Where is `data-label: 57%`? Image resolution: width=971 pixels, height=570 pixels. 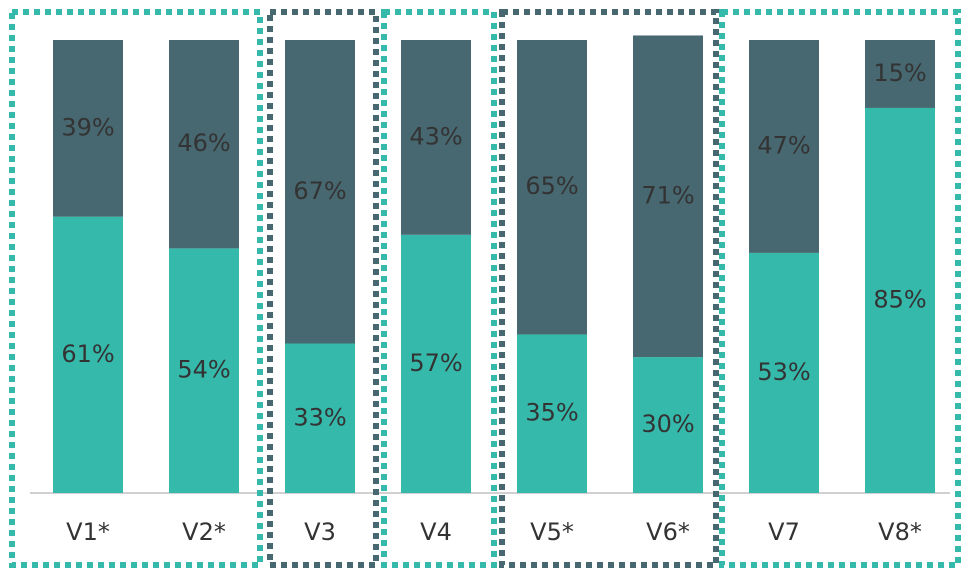
data-label: 57% is located at coordinates (435, 363).